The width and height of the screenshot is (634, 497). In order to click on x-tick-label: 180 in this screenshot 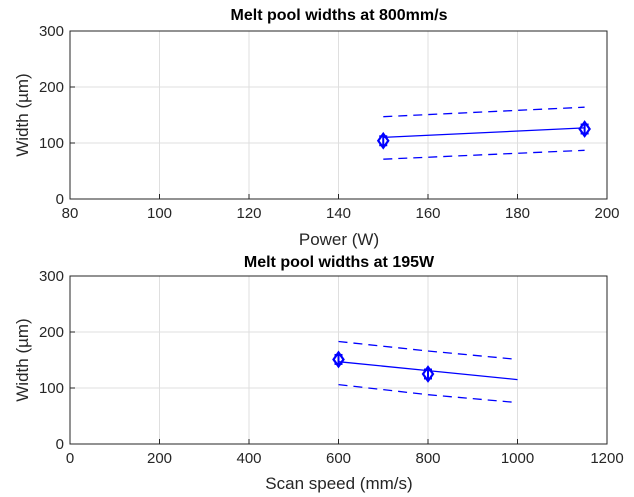, I will do `click(517, 213)`.